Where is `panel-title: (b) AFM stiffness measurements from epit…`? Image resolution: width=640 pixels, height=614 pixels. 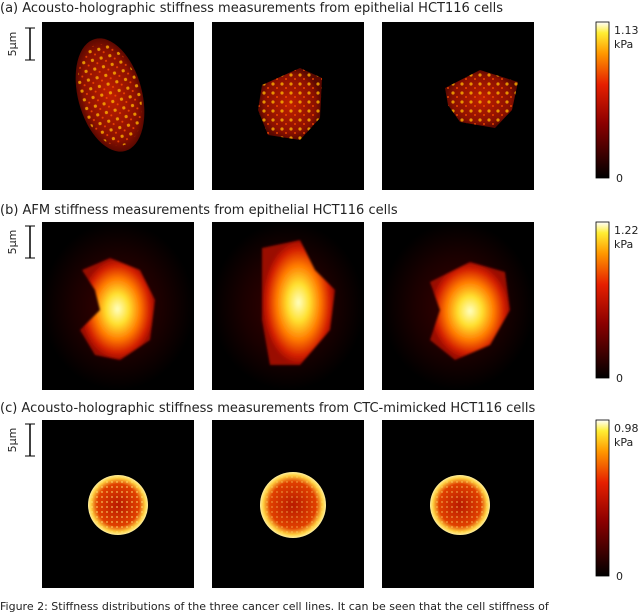 panel-title: (b) AFM stiffness measurements from epit… is located at coordinates (199, 210).